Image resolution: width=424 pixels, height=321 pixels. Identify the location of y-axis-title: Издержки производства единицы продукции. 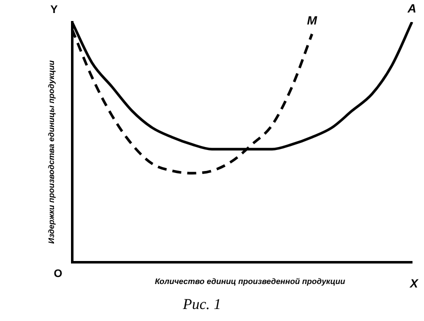
(51, 152).